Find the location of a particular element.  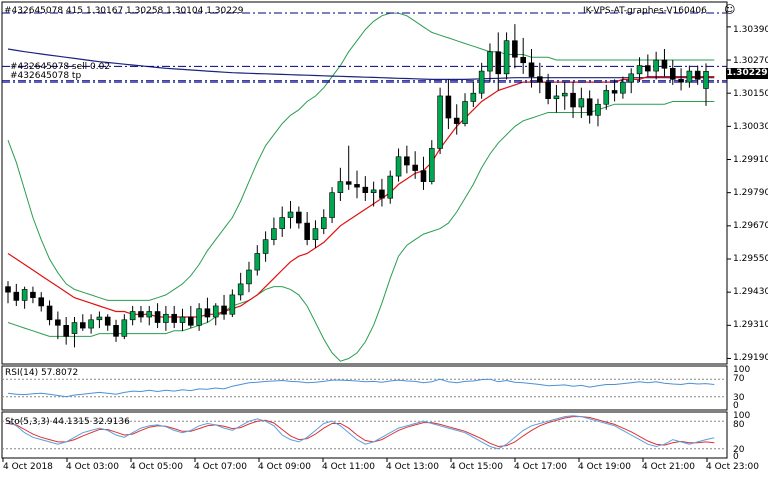

time-tick: 4 Oct 11:00 is located at coordinates (348, 467).